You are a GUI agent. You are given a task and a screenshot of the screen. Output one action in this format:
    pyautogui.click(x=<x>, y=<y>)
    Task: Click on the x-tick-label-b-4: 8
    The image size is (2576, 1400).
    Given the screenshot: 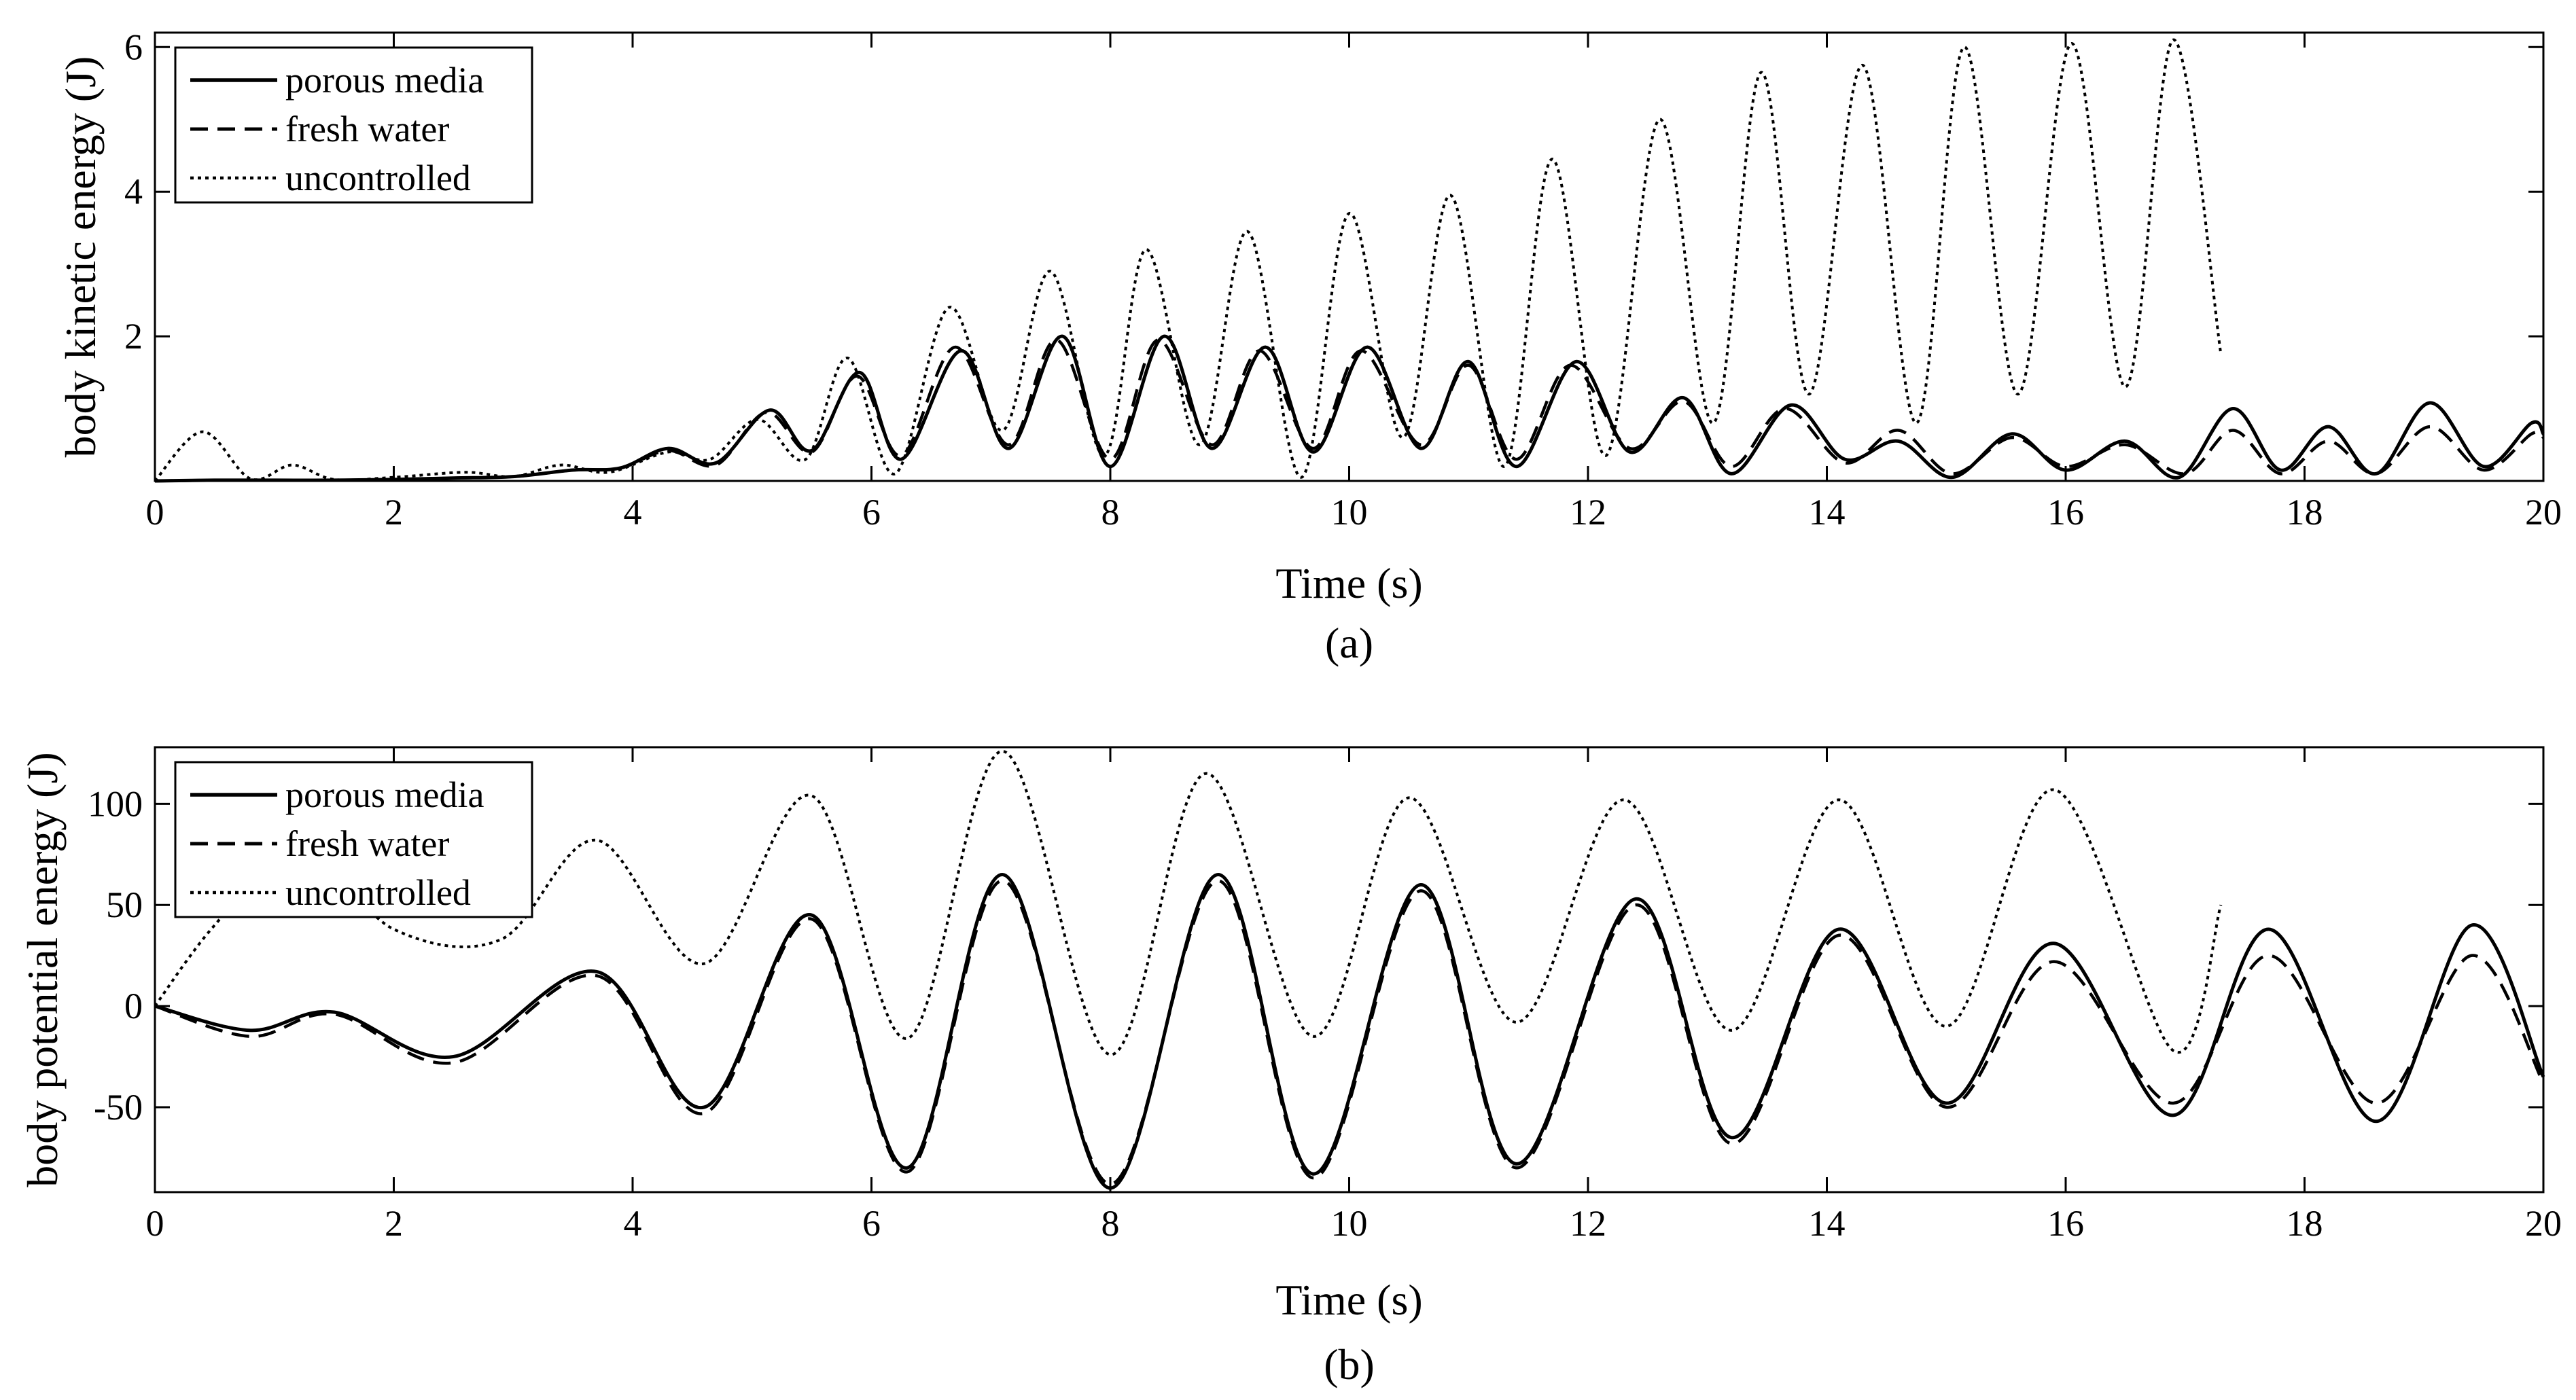 What is the action you would take?
    pyautogui.click(x=1110, y=1224)
    